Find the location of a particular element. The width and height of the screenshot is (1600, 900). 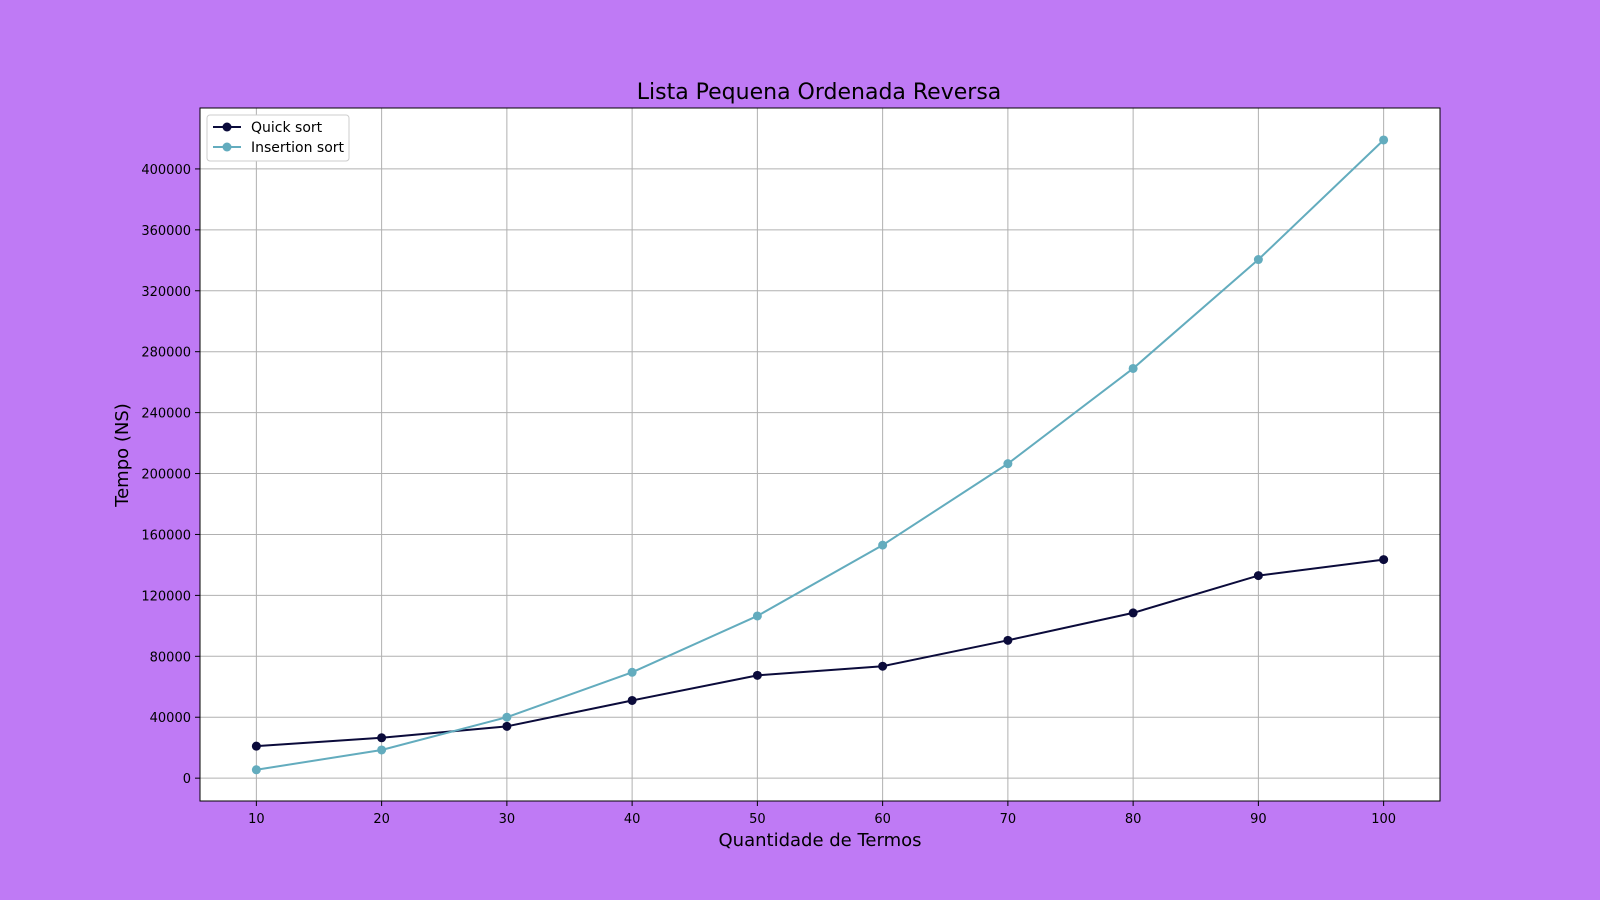

legend-label: Insertion sort is located at coordinates (298, 148).